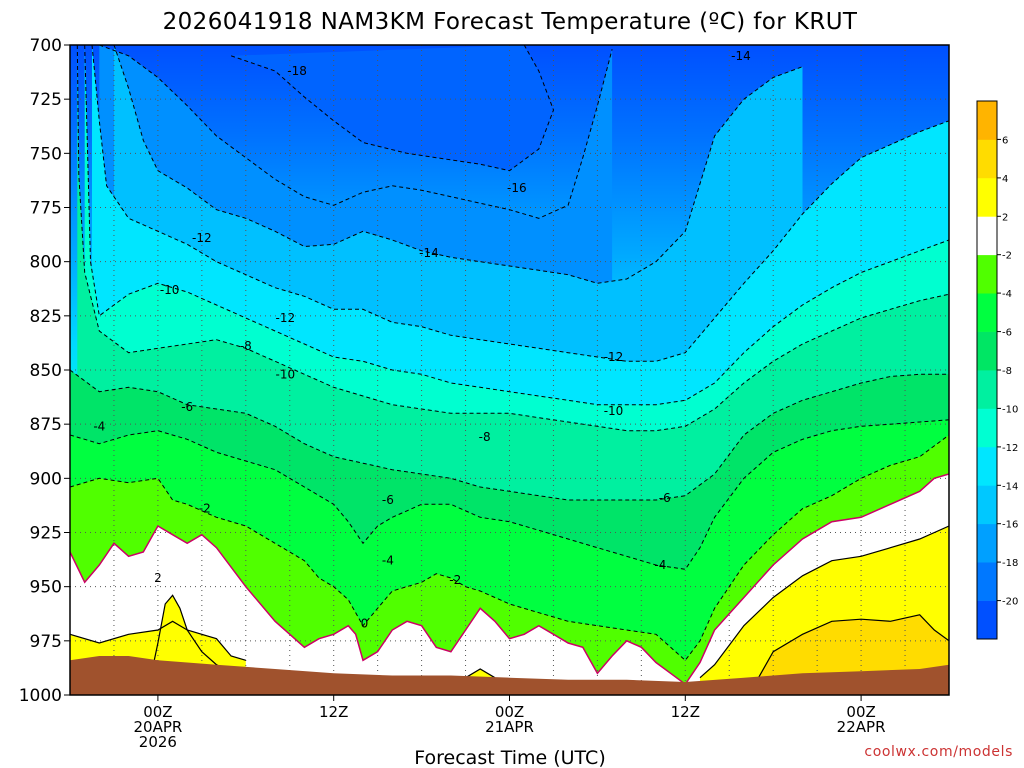 The image size is (1024, 768). What do you see at coordinates (46, 209) in the screenshot?
I see `y-tick-label: 775` at bounding box center [46, 209].